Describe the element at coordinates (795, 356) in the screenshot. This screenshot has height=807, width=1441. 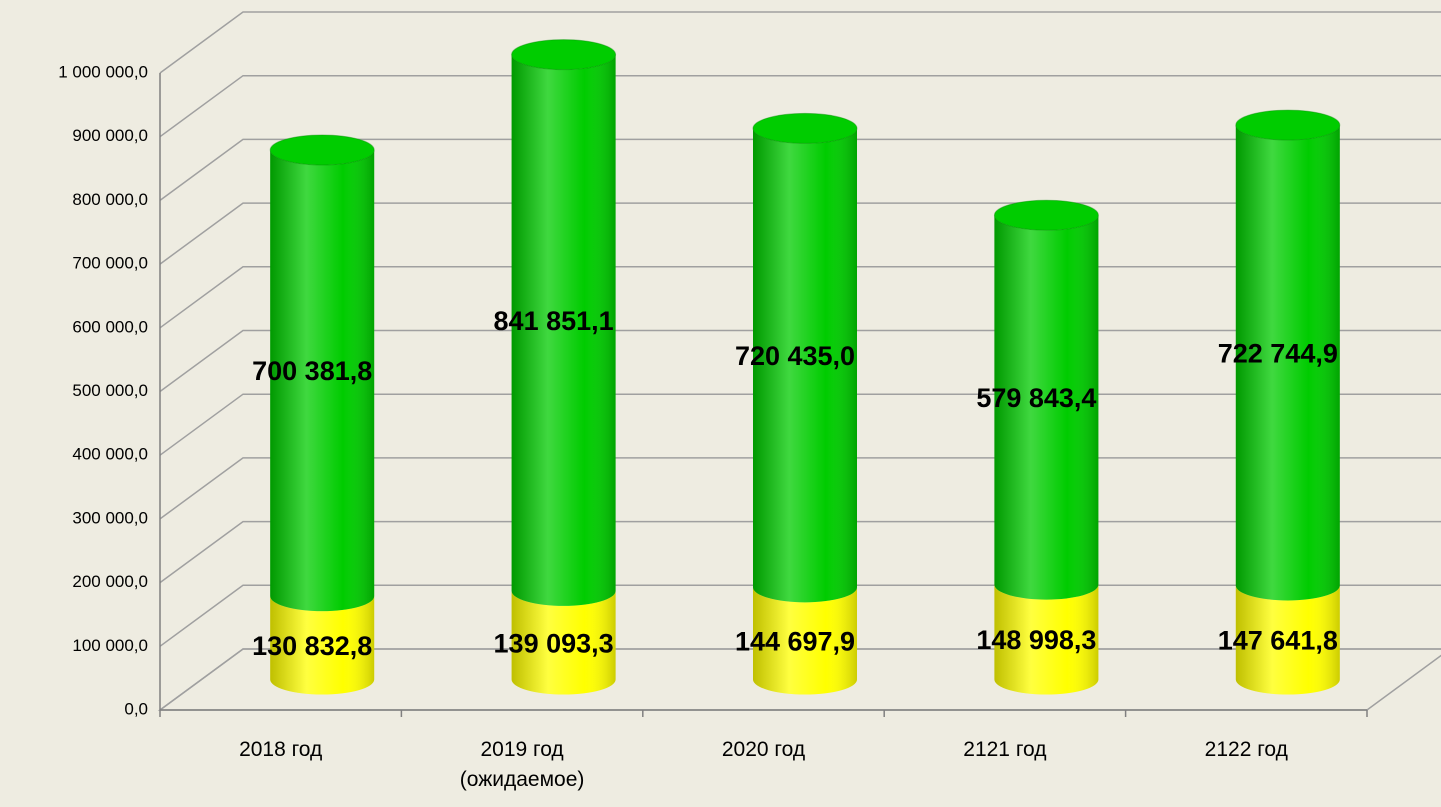
I see `value-label: 720 435,0` at that location.